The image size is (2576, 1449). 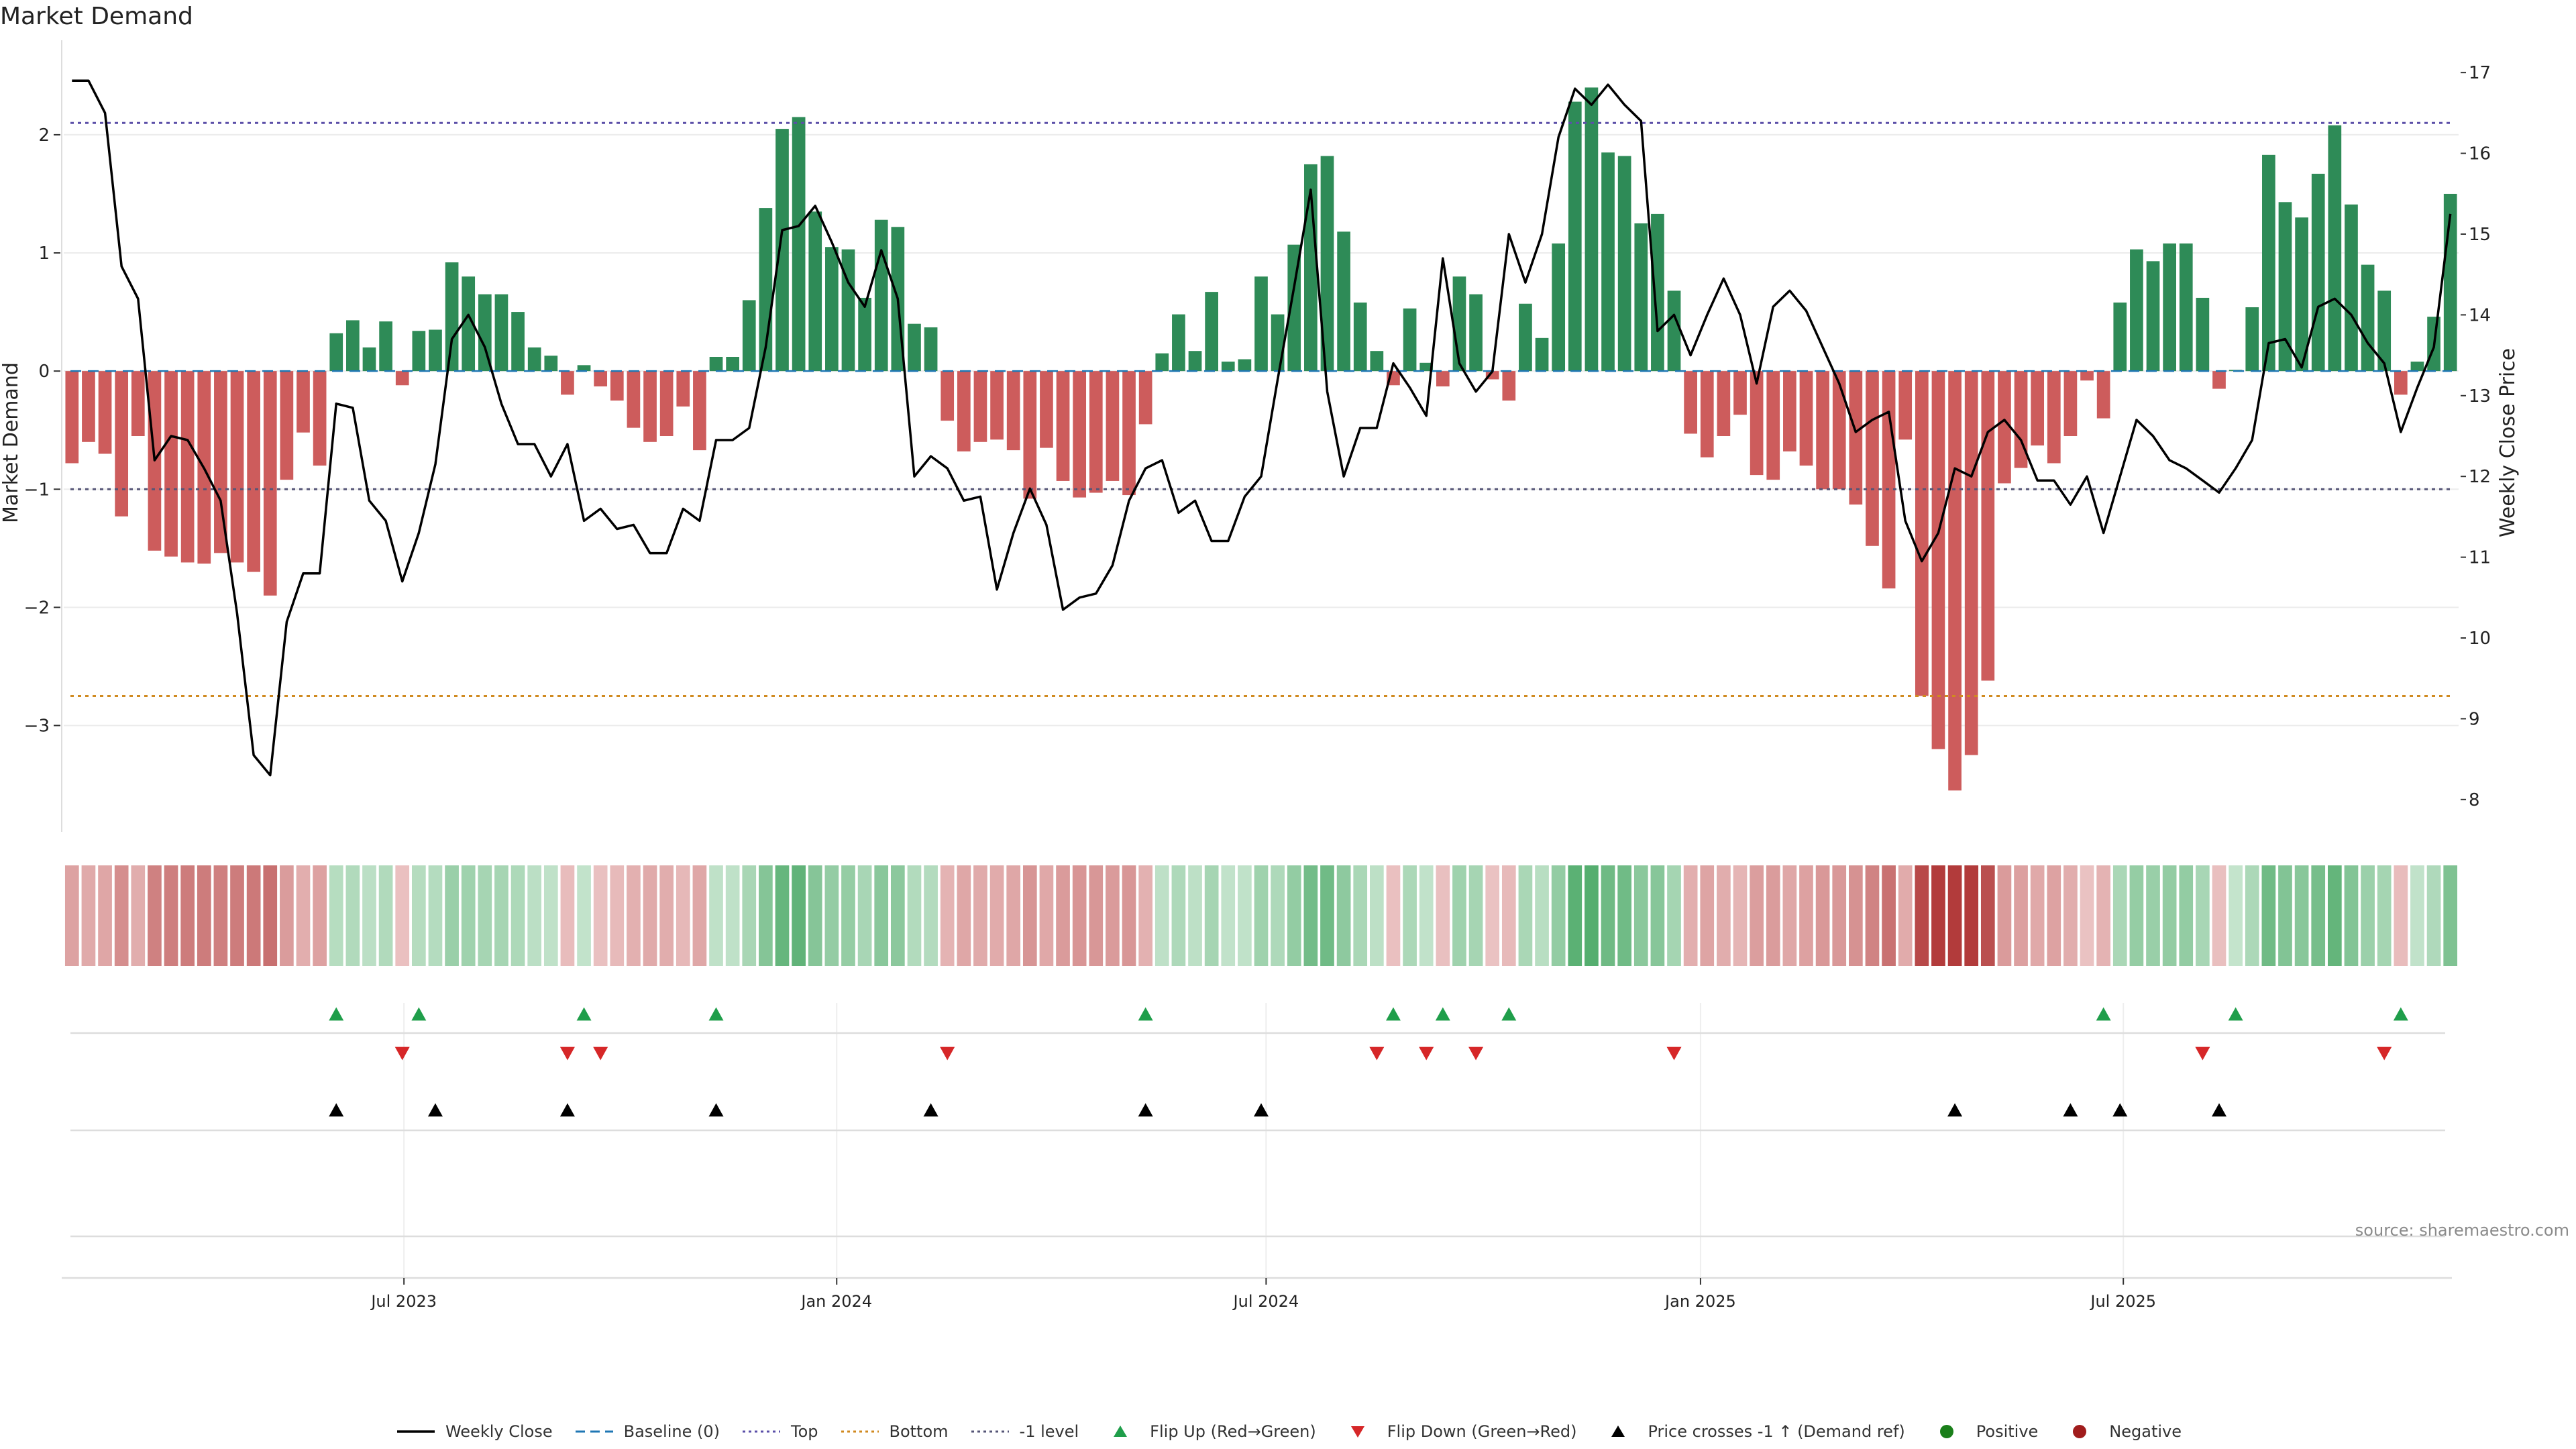 What do you see at coordinates (2480, 73) in the screenshot?
I see `y2-tick-label: 17` at bounding box center [2480, 73].